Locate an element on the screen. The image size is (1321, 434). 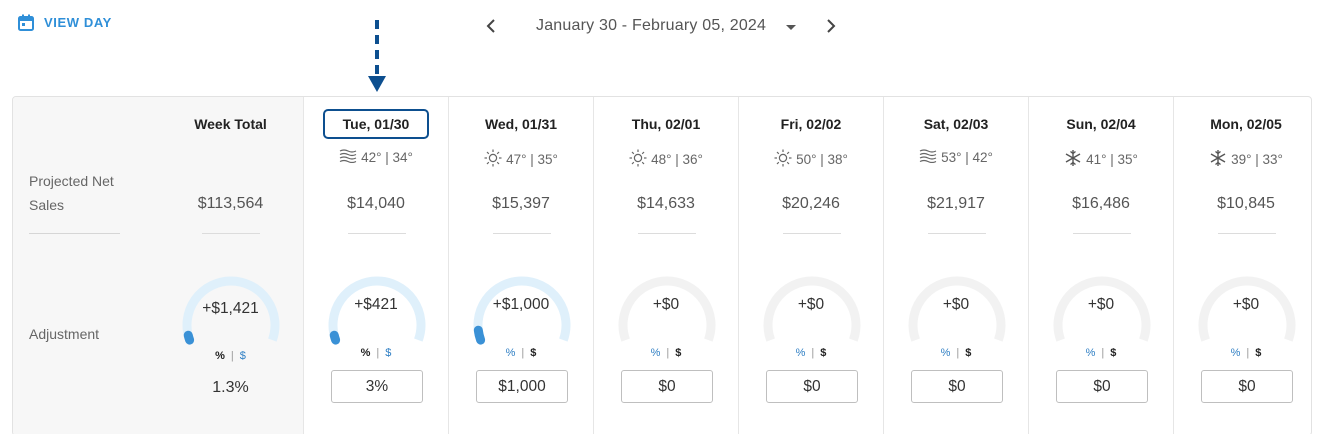
day-column-2: Wed, 01/31 47° | 35° $15,397 +$1,000 % | $ is located at coordinates (520, 265).